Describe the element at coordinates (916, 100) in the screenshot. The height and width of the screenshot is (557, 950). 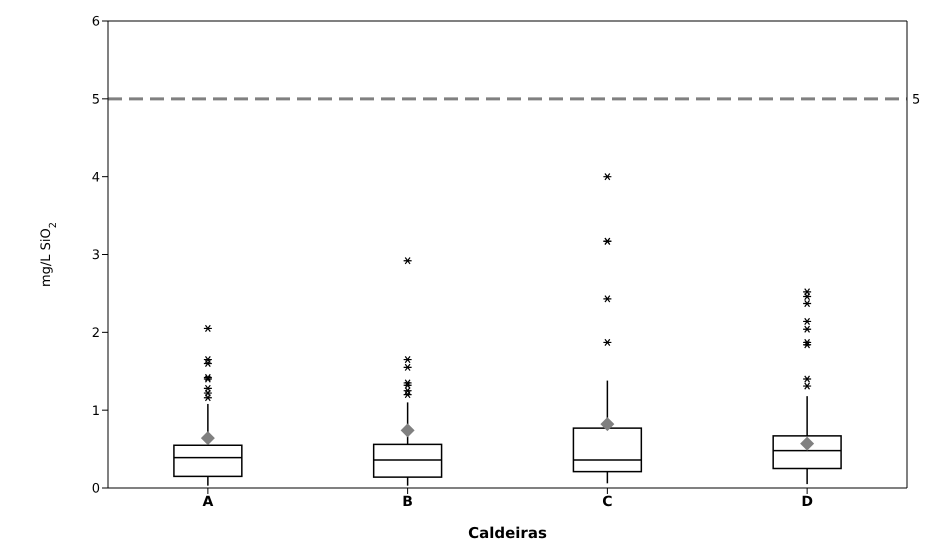
I see `ref-line-label: 5` at that location.